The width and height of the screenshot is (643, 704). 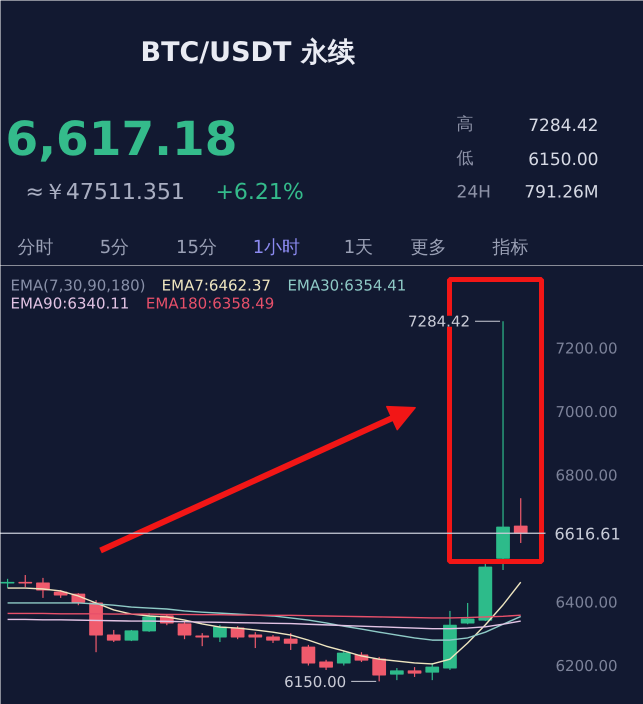 I want to click on text: EMA7:6462.37, so click(x=216, y=285).